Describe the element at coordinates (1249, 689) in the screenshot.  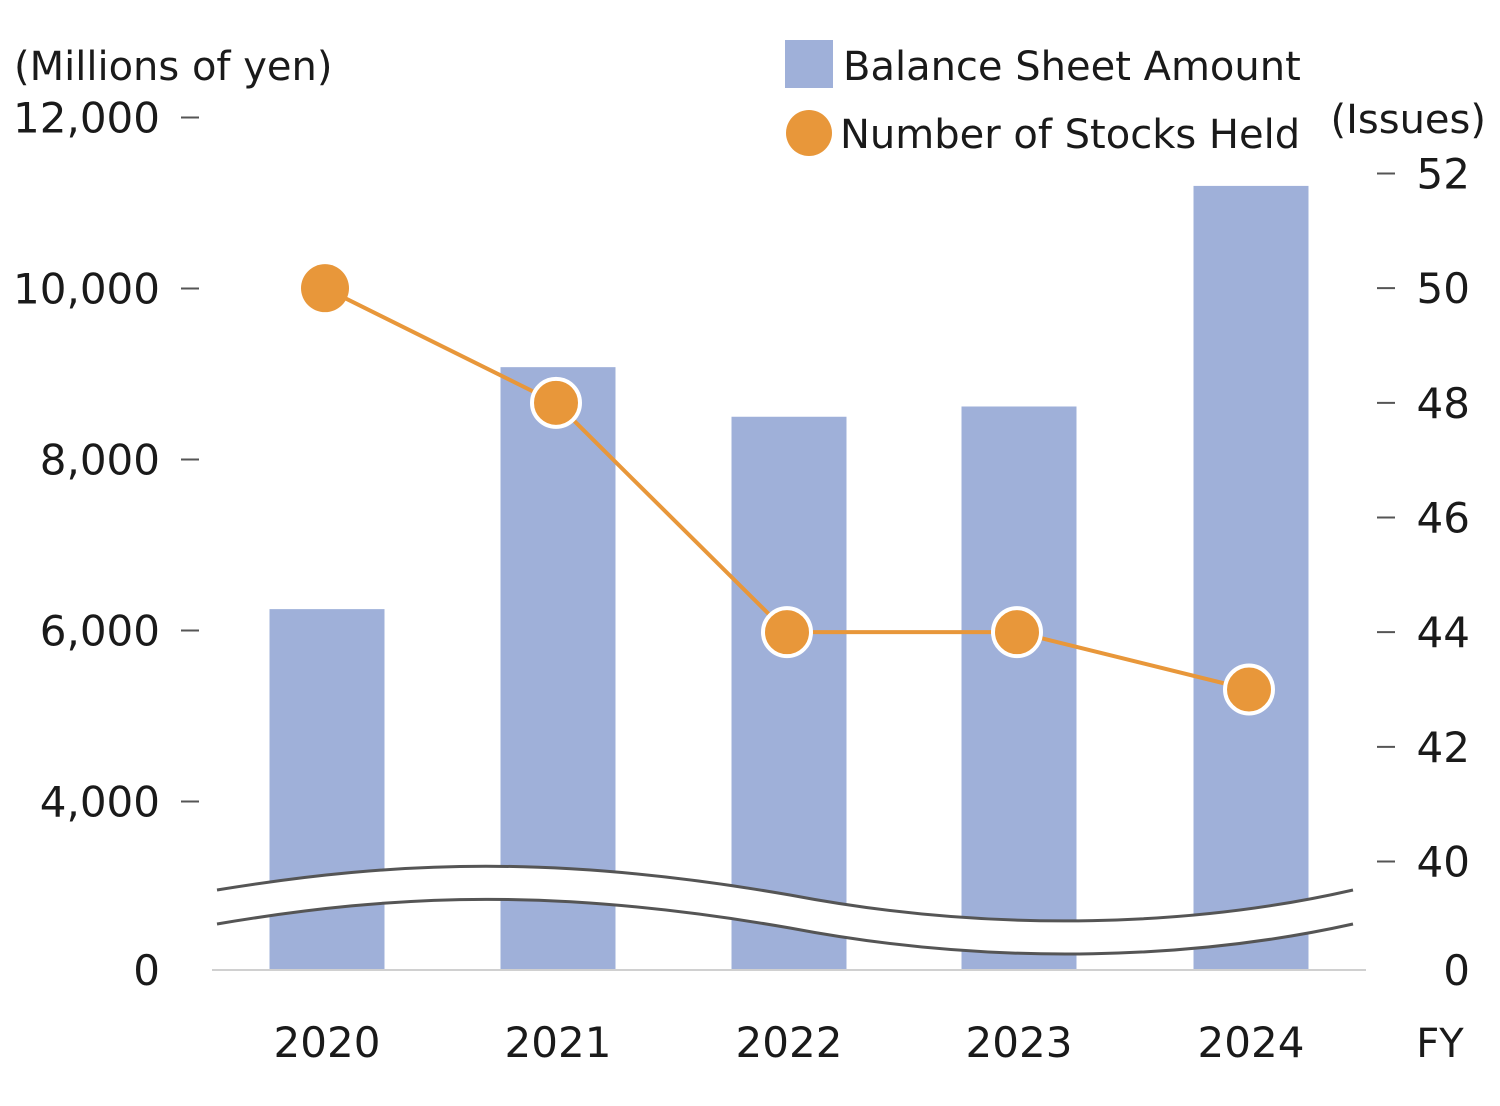
I see `point-2024` at that location.